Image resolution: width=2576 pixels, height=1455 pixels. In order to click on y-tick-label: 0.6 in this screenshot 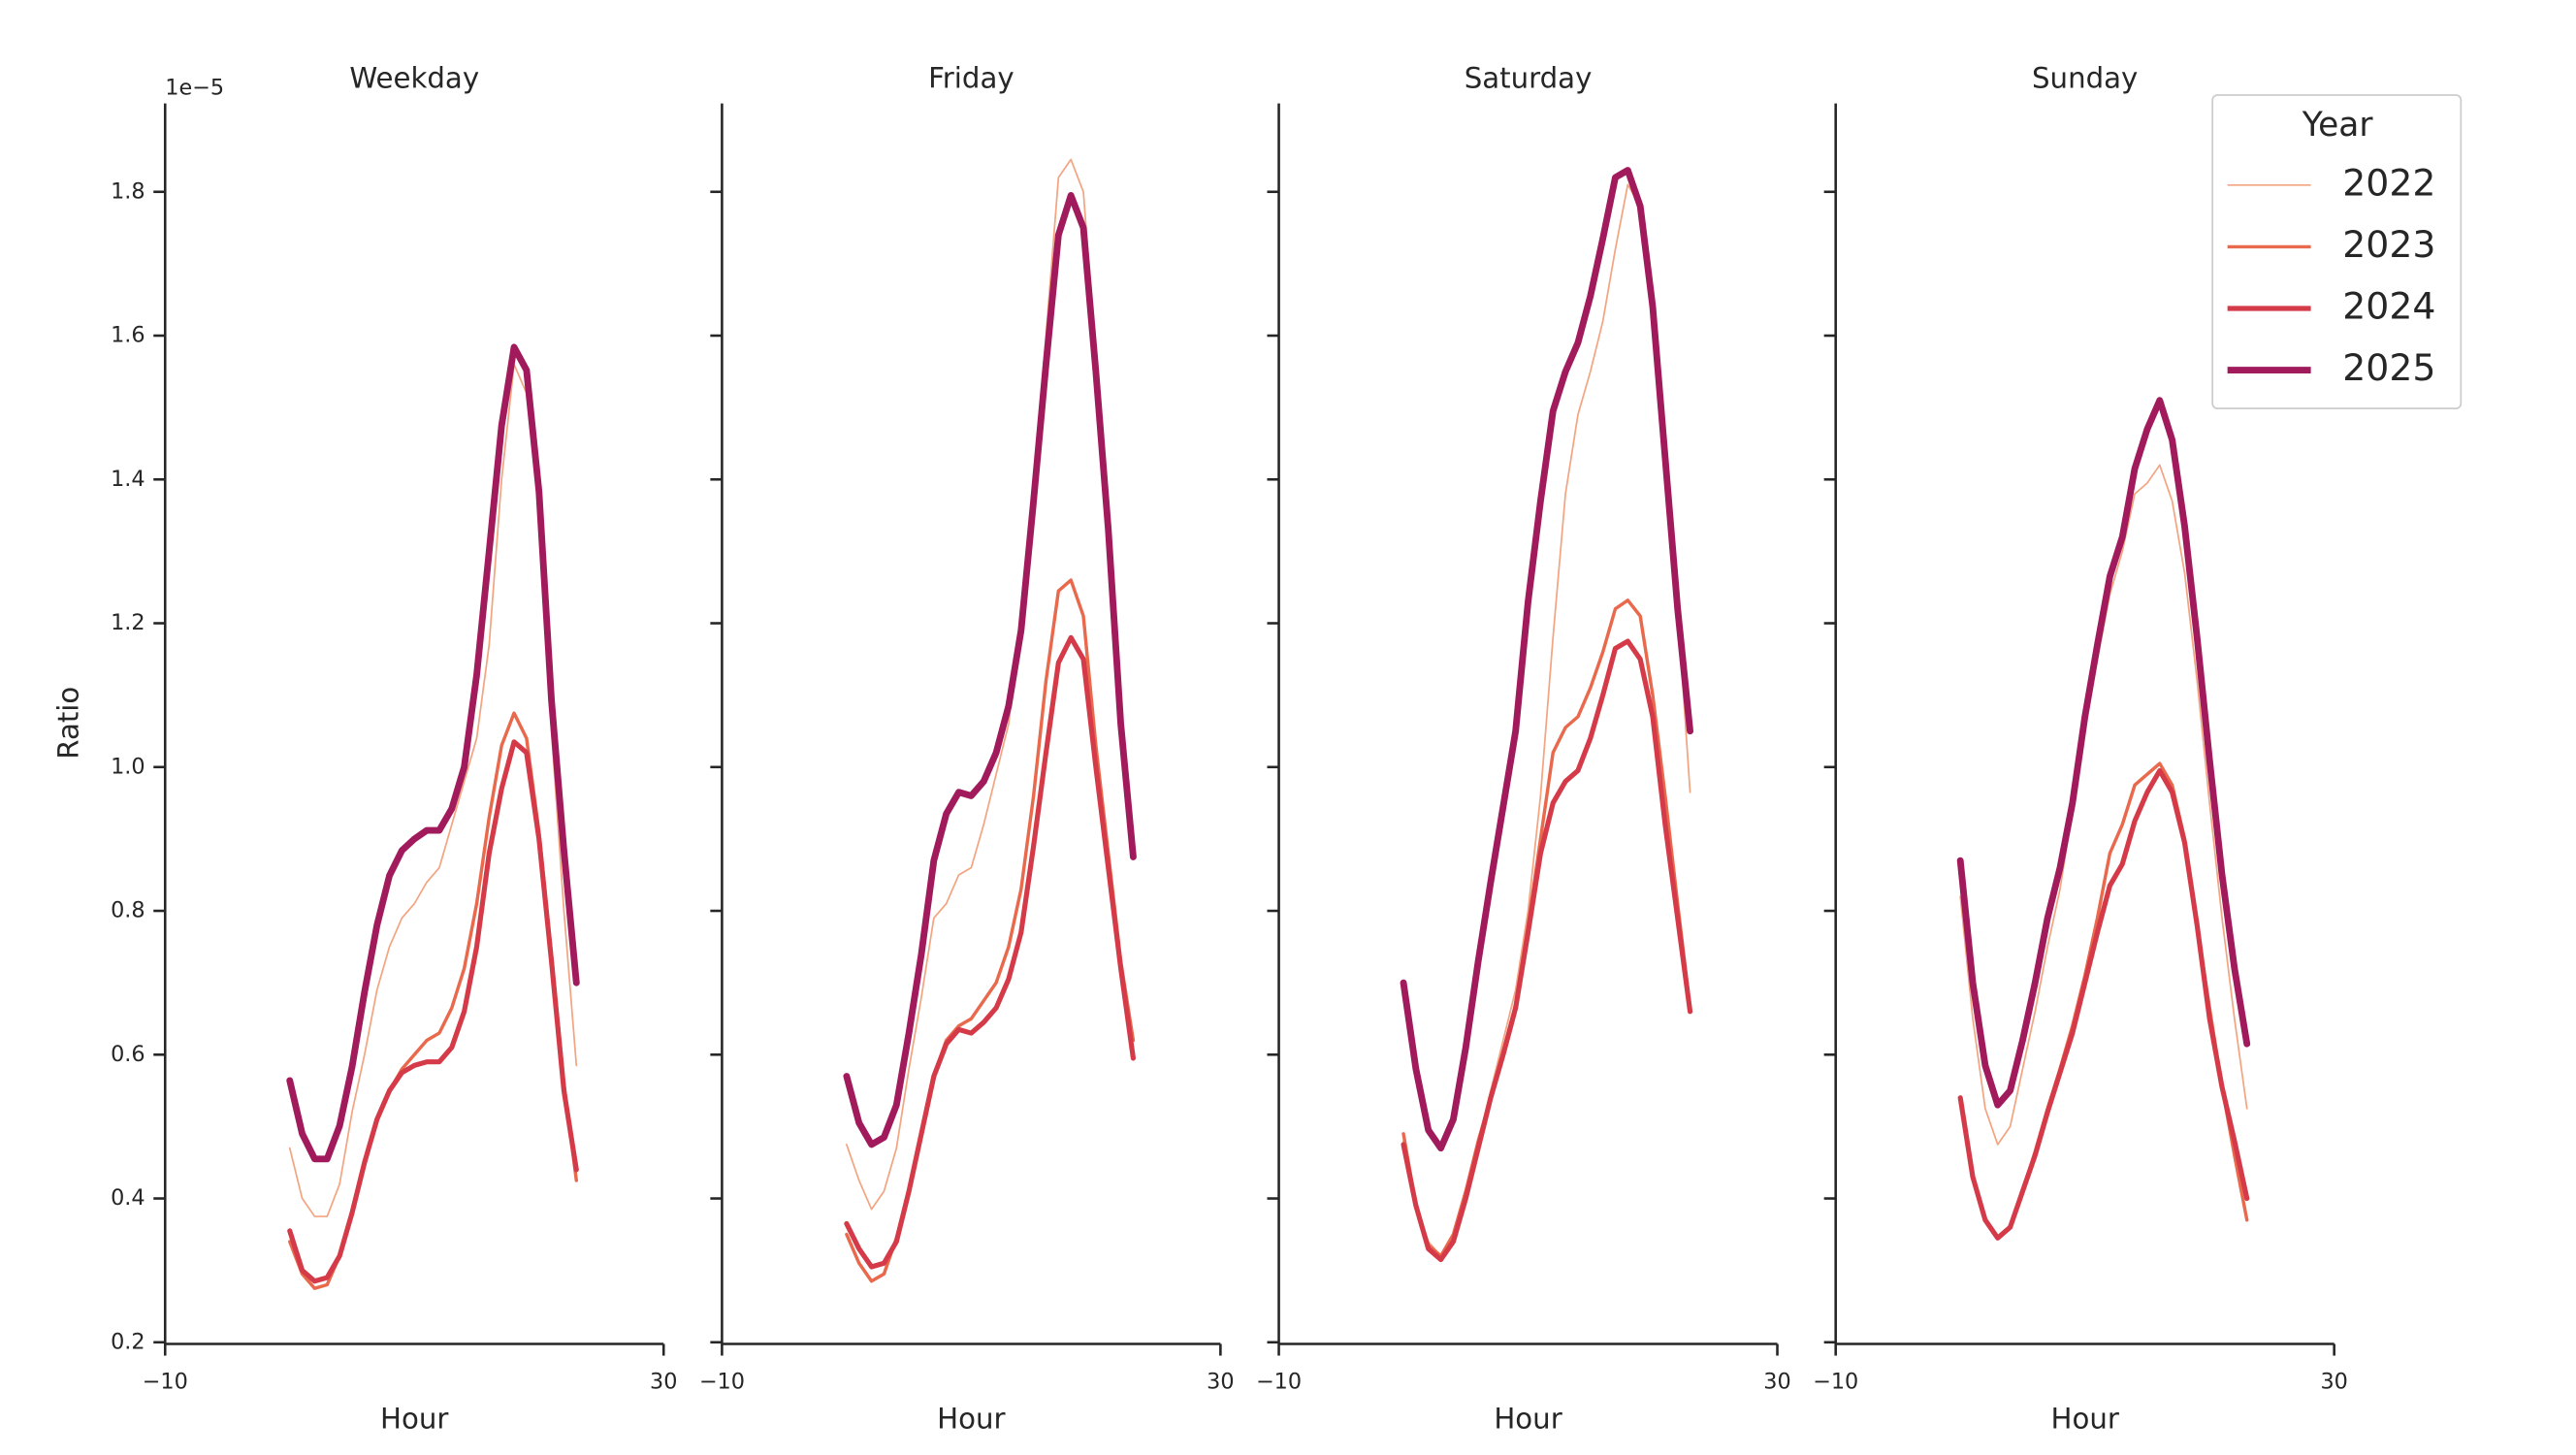, I will do `click(128, 1054)`.